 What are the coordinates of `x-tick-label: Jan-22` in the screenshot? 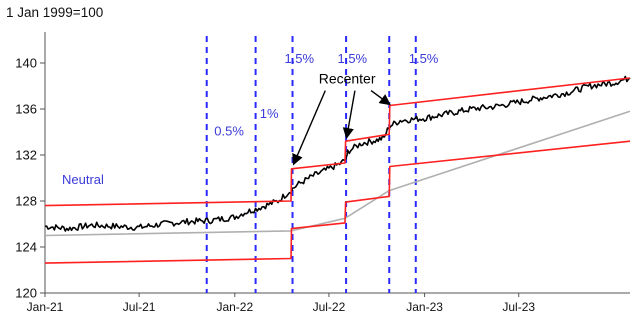 It's located at (234, 307).